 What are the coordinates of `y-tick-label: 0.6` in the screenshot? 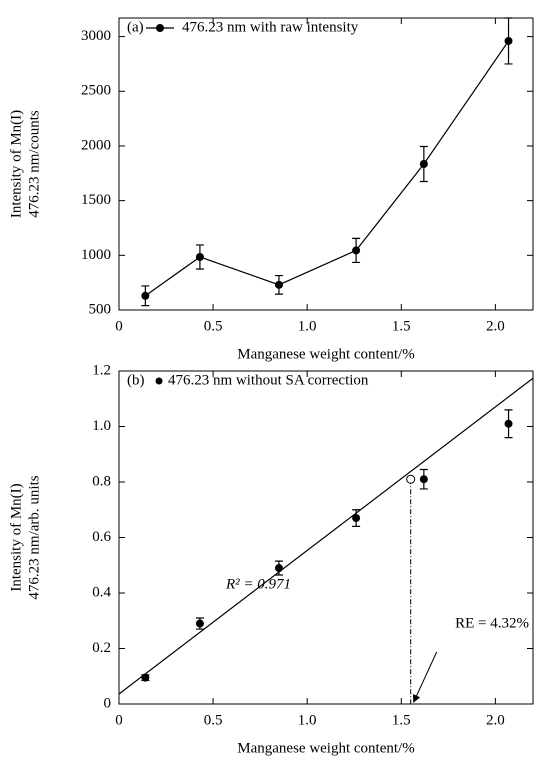 It's located at (101, 537).